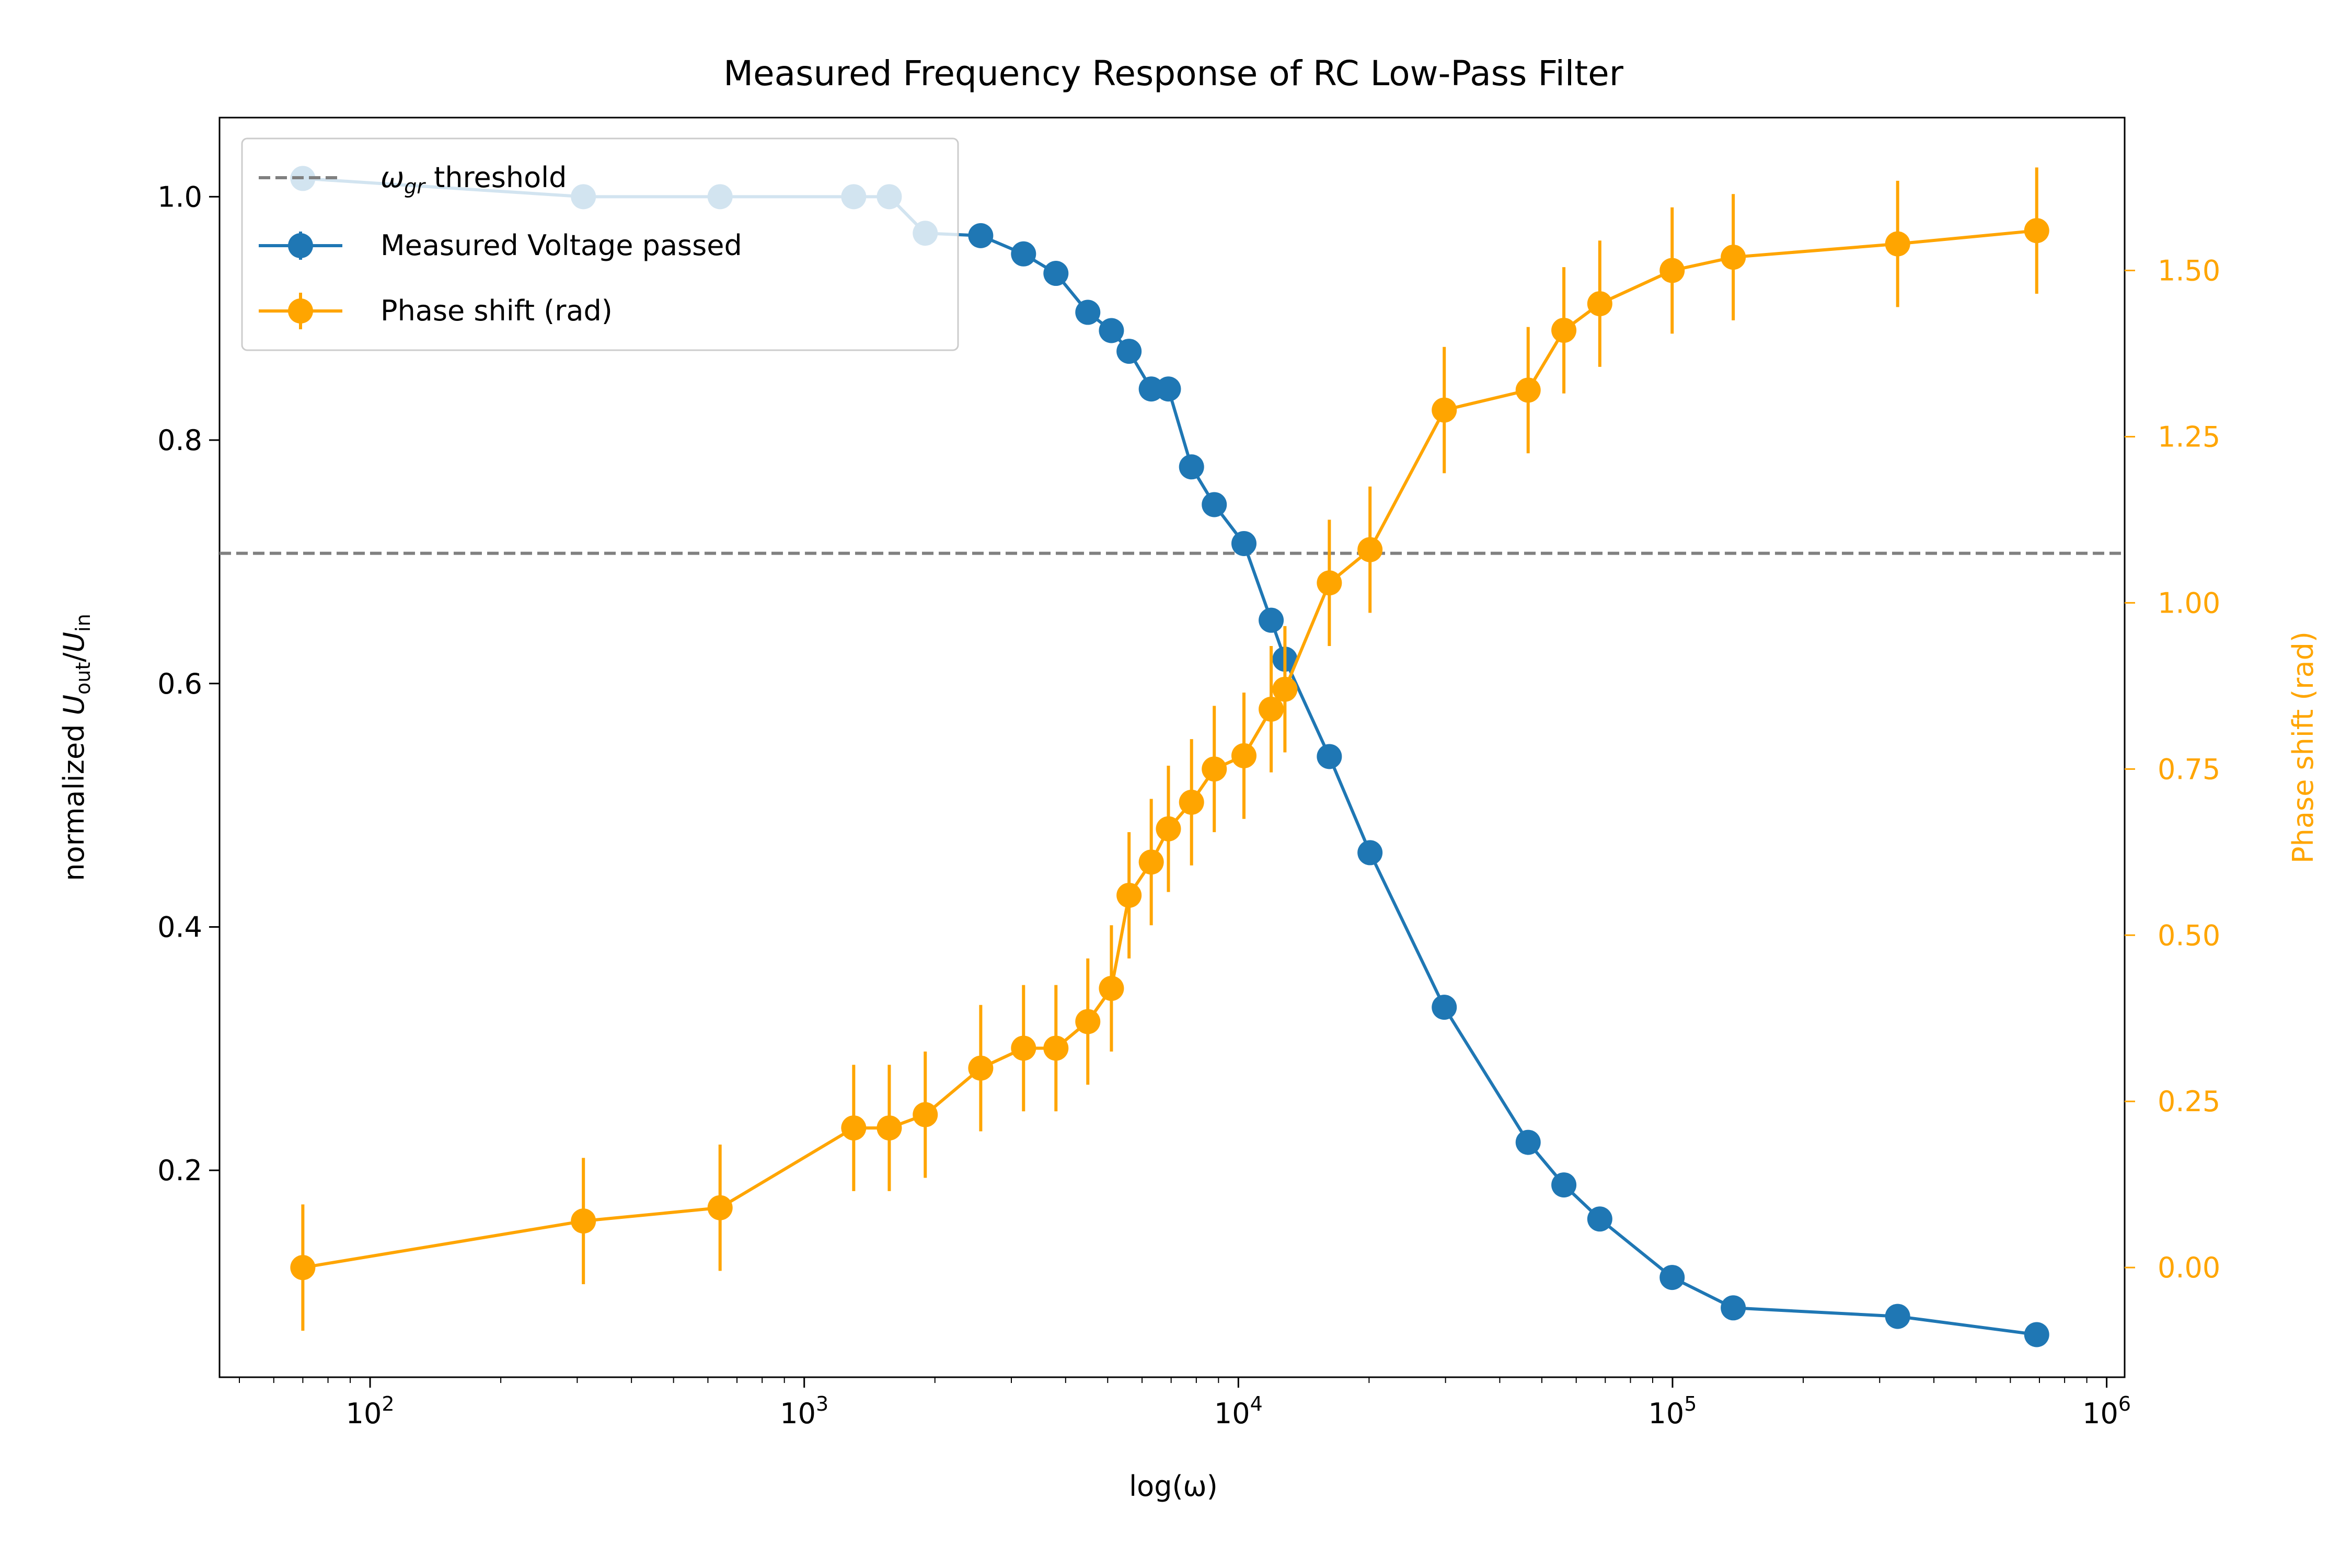 This screenshot has height=1568, width=2352. Describe the element at coordinates (496, 177) in the screenshot. I see `legend-threshold-suffix: threshold` at that location.